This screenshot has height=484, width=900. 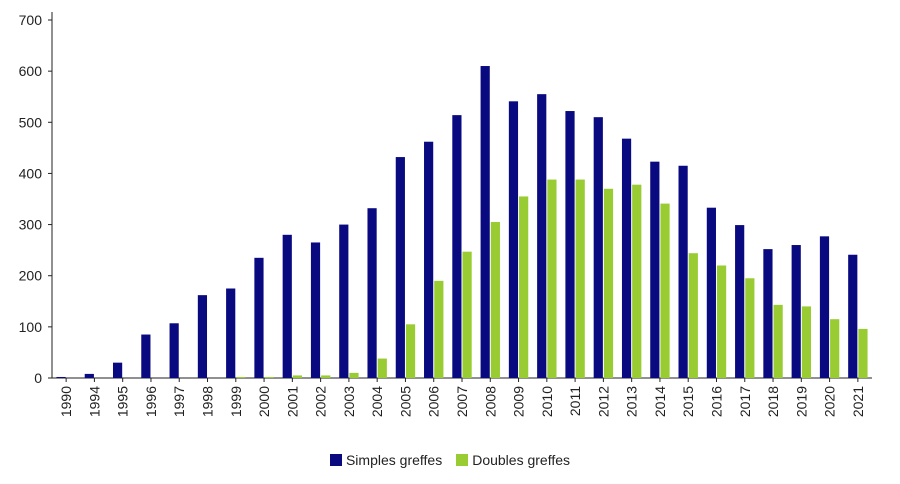 What do you see at coordinates (745, 401) in the screenshot?
I see `x-tick-label: 2017` at bounding box center [745, 401].